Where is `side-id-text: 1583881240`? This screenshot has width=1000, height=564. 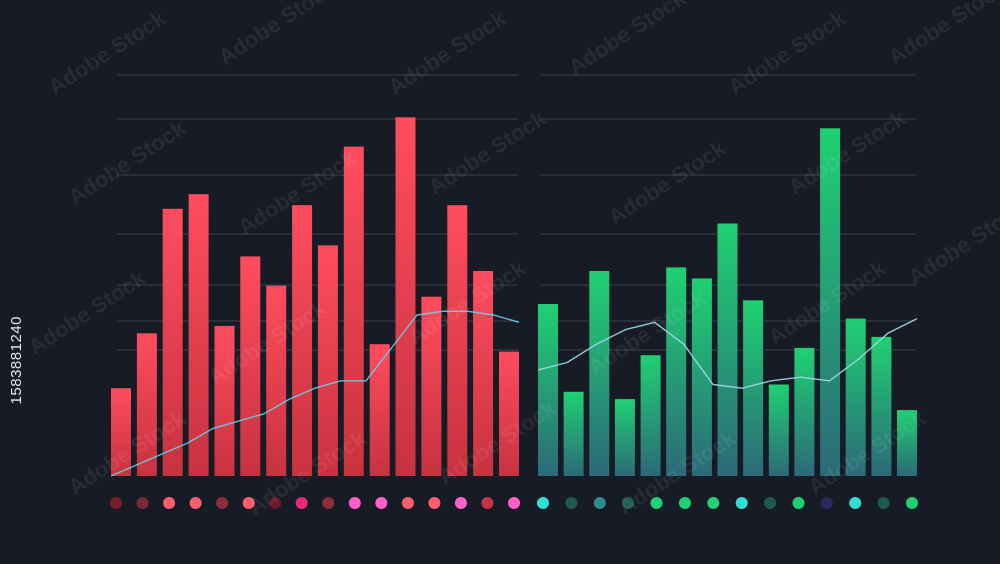
side-id-text: 1583881240 is located at coordinates (16, 360).